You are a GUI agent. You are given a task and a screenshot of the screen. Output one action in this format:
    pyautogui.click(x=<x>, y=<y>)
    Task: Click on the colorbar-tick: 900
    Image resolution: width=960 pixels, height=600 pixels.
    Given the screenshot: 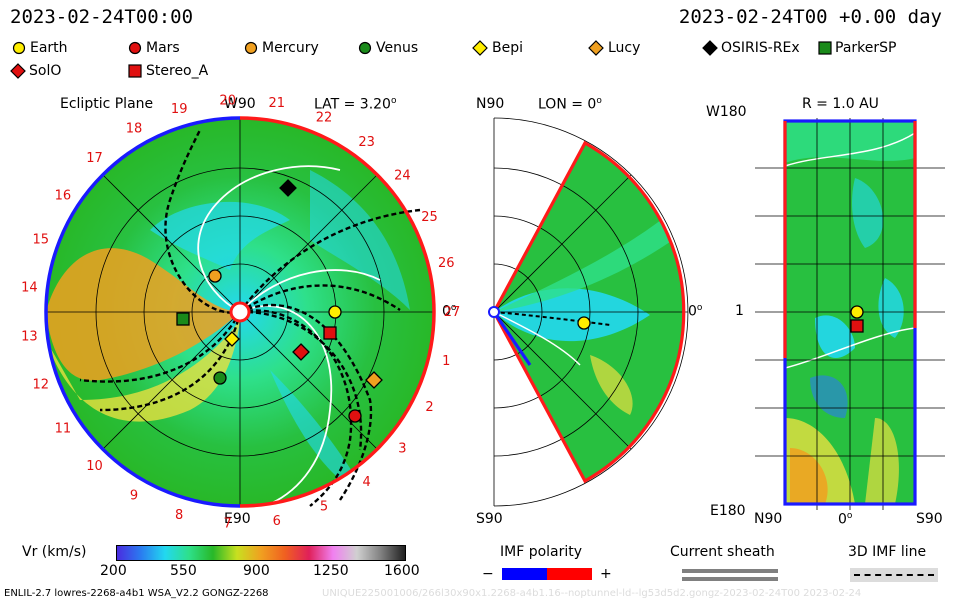 What is the action you would take?
    pyautogui.click(x=256, y=571)
    